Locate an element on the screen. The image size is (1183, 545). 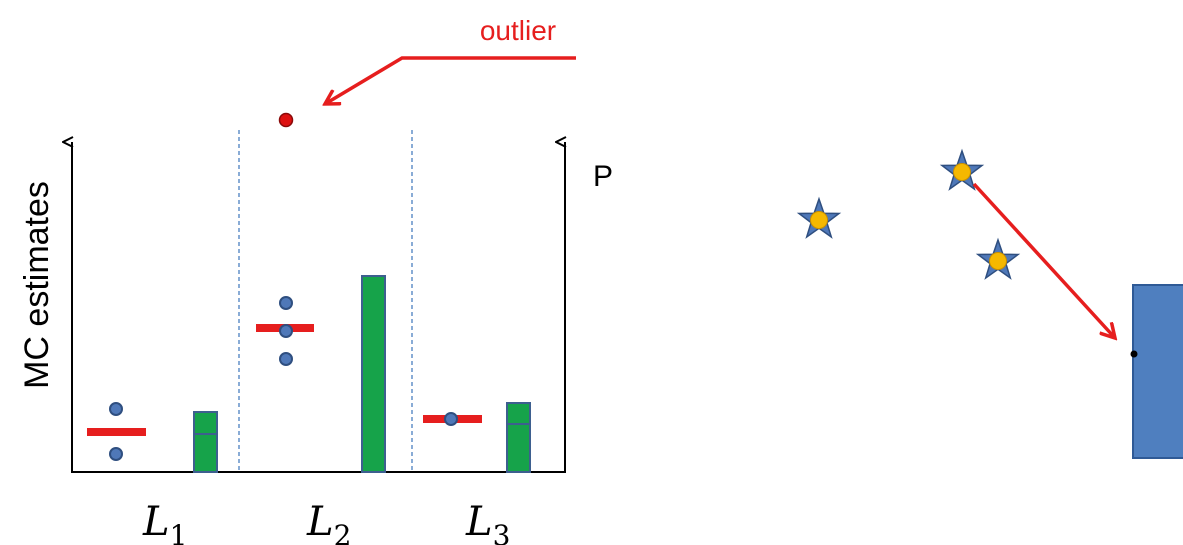
svg-text: L1 is located at coordinates (164, 522).